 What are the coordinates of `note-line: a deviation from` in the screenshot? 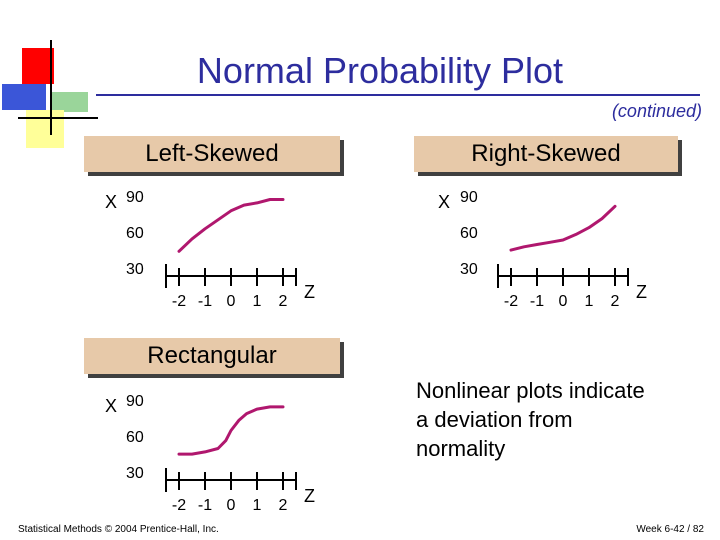 It's located at (494, 419).